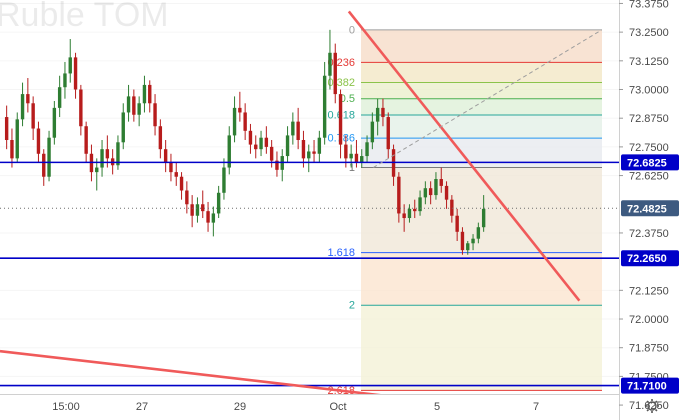  I want to click on trendline-fib-diagonal, so click(488, 98).